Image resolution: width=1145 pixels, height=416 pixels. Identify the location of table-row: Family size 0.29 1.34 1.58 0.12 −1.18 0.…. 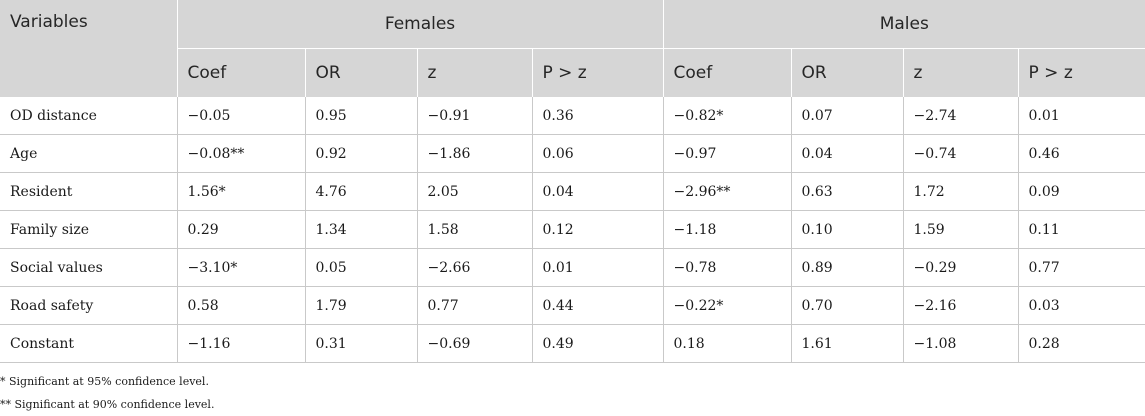
(572, 229).